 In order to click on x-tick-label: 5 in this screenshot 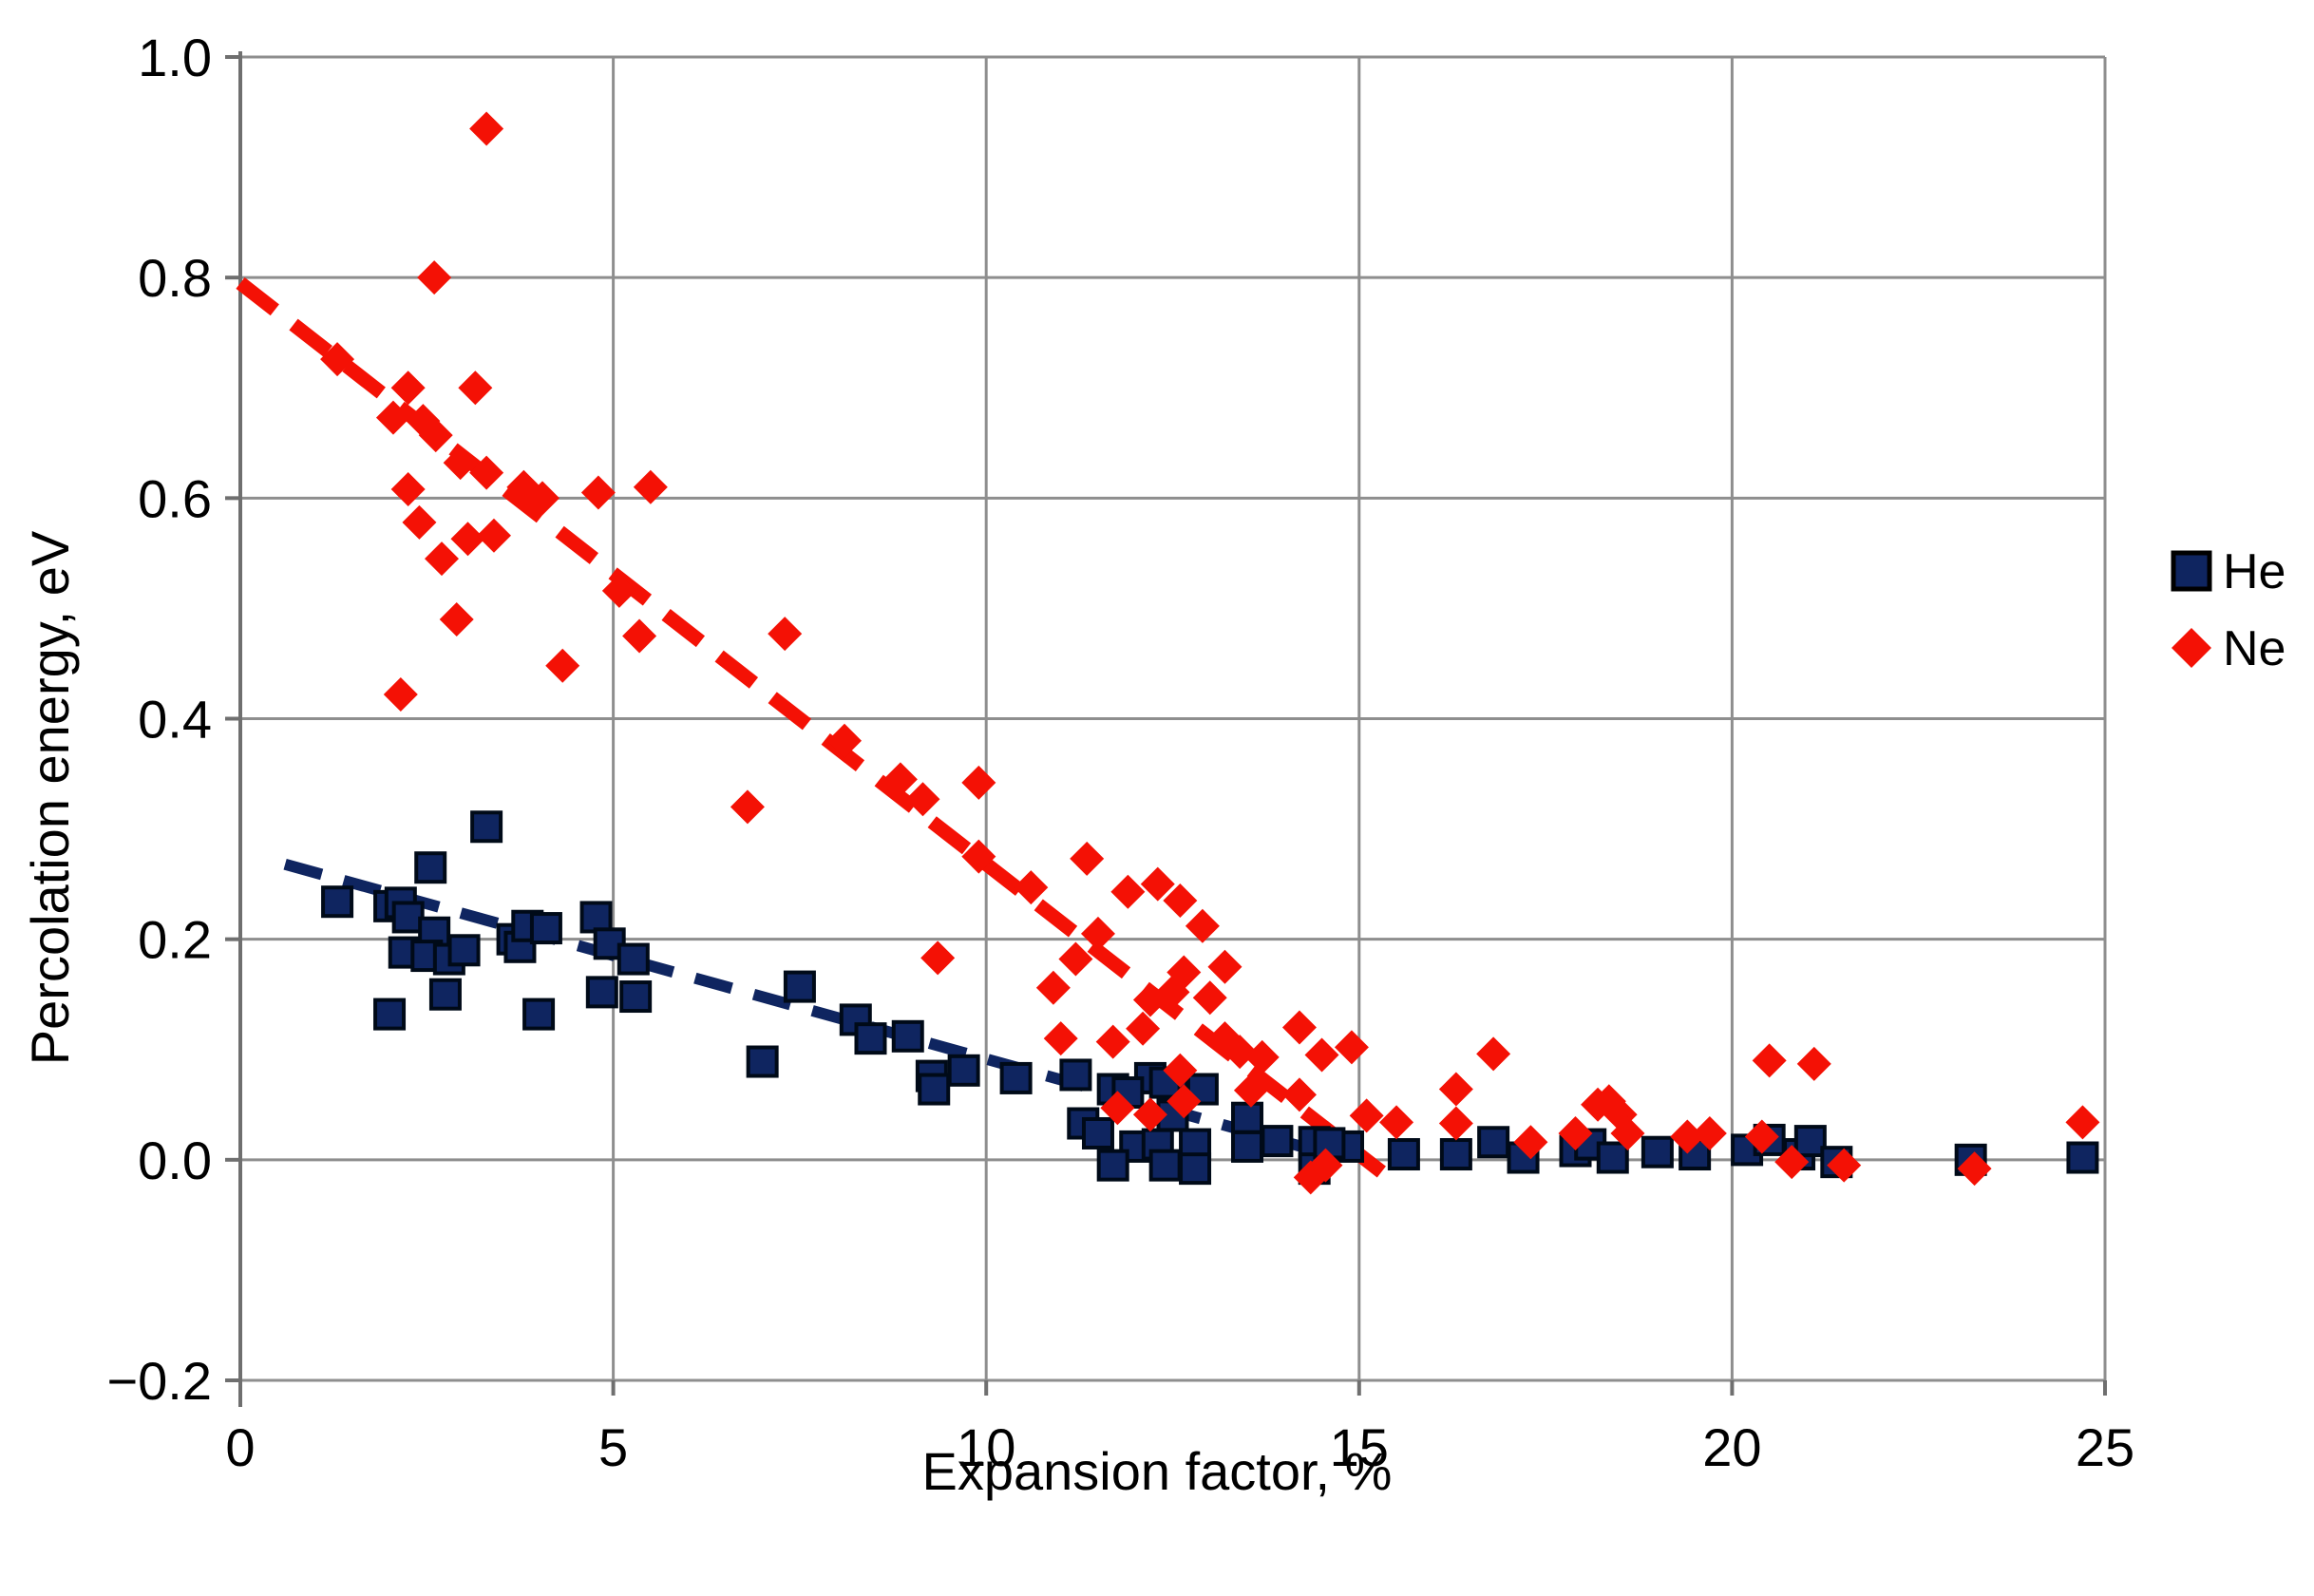, I will do `click(613, 1447)`.